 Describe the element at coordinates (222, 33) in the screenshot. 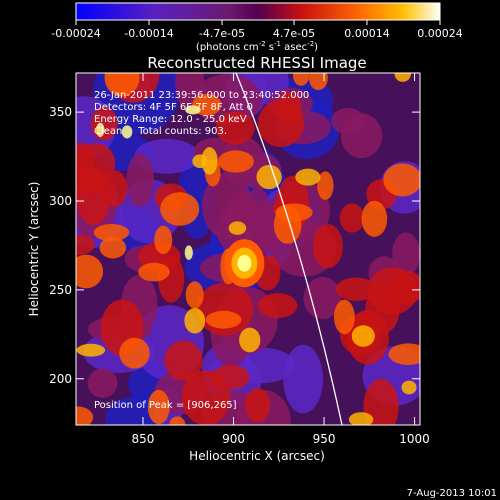

I see `colorbar-tick-label: -4.7e-05` at that location.